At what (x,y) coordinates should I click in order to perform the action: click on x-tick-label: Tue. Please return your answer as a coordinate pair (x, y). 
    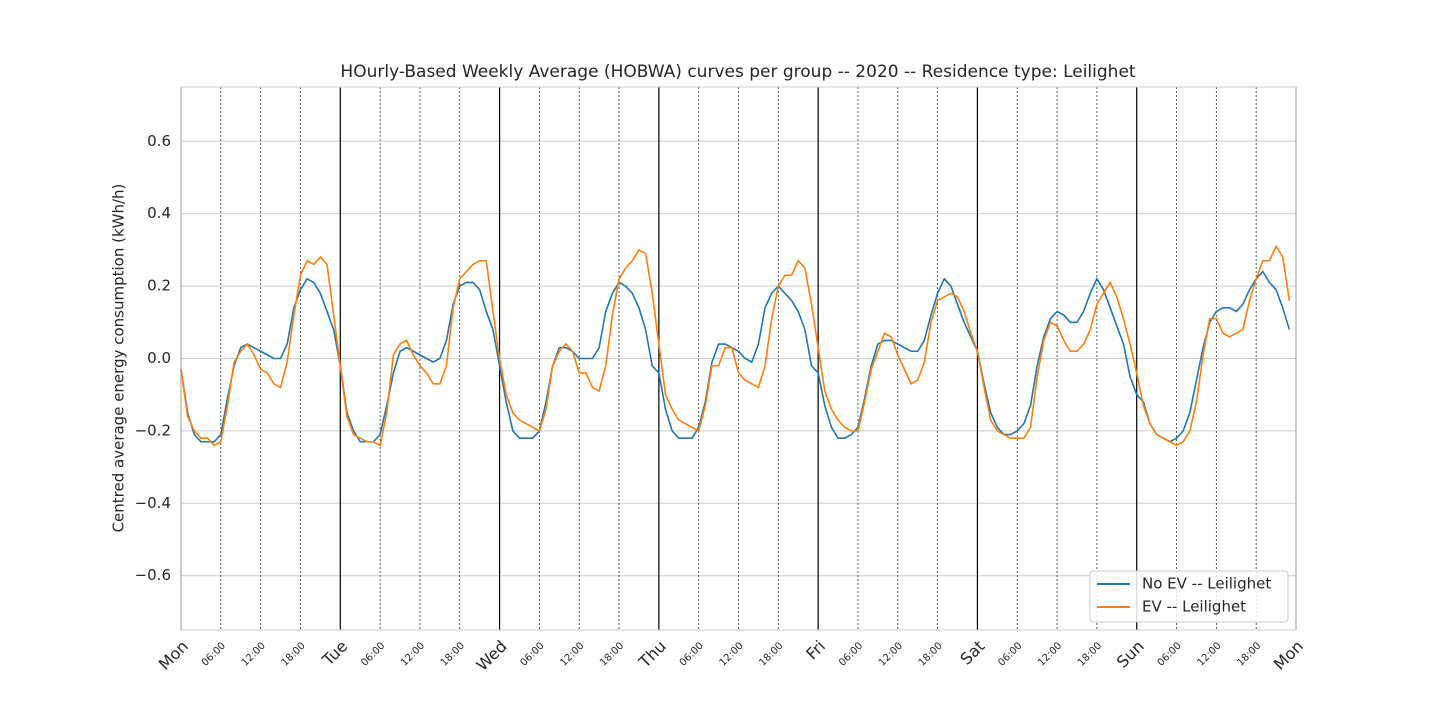
    Looking at the image, I should click on (334, 653).